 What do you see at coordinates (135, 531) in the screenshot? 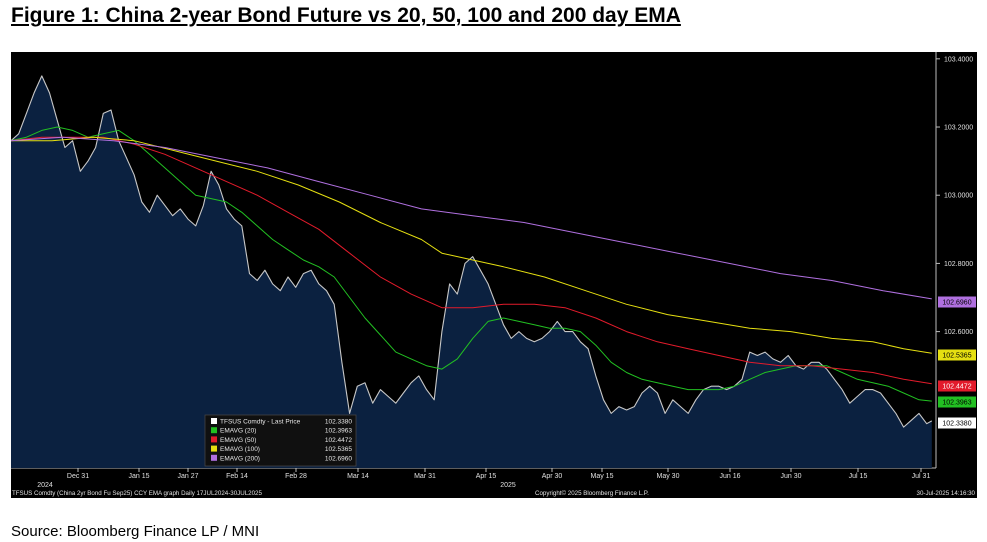
I see `source-note: Source: Bloomberg Finance LP / MNI` at bounding box center [135, 531].